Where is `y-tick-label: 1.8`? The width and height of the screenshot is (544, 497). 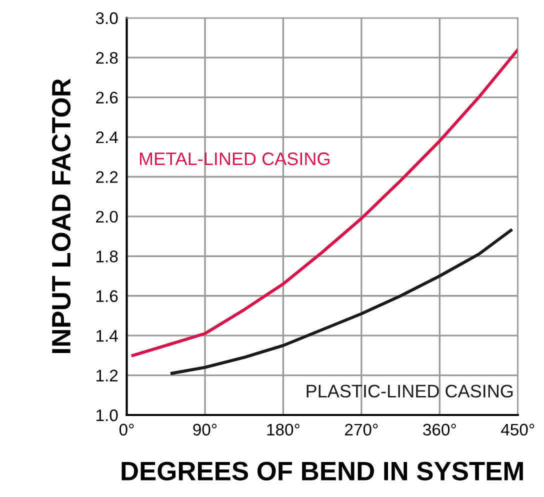
y-tick-label: 1.8 is located at coordinates (107, 256).